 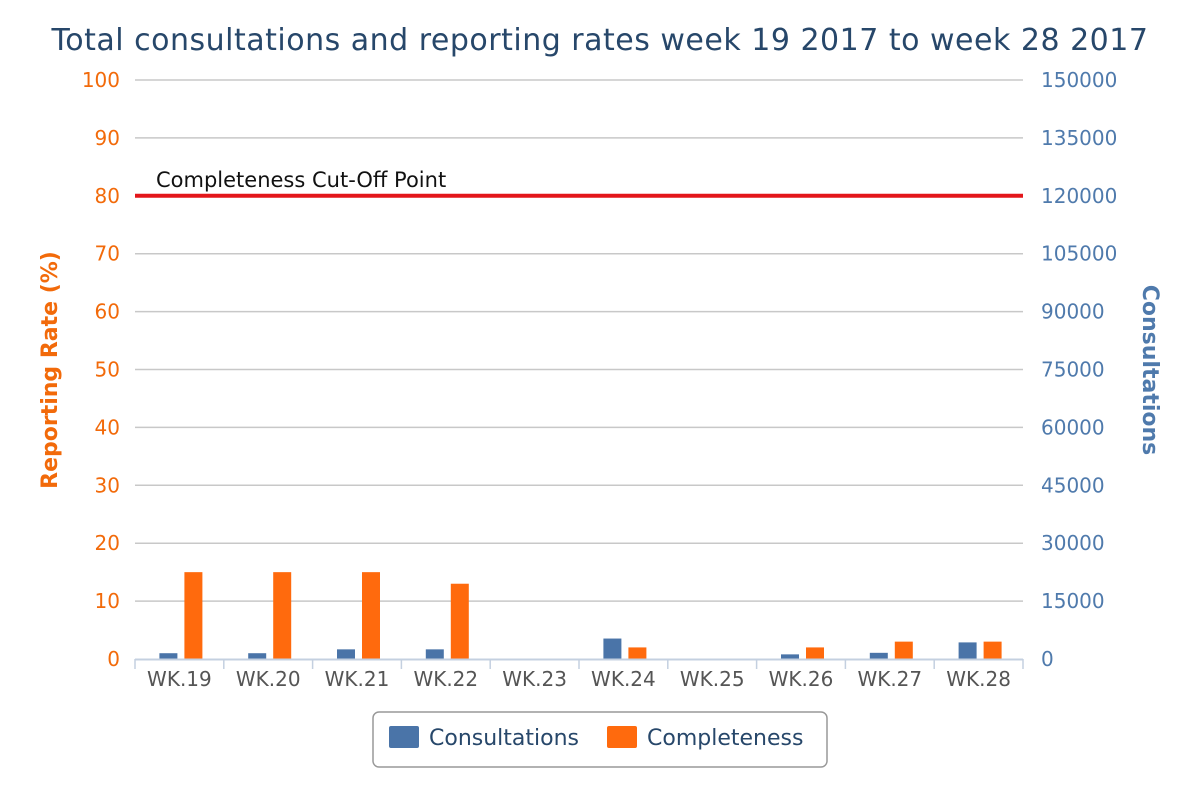 I want to click on bar-consultations-wk21, so click(x=346, y=654).